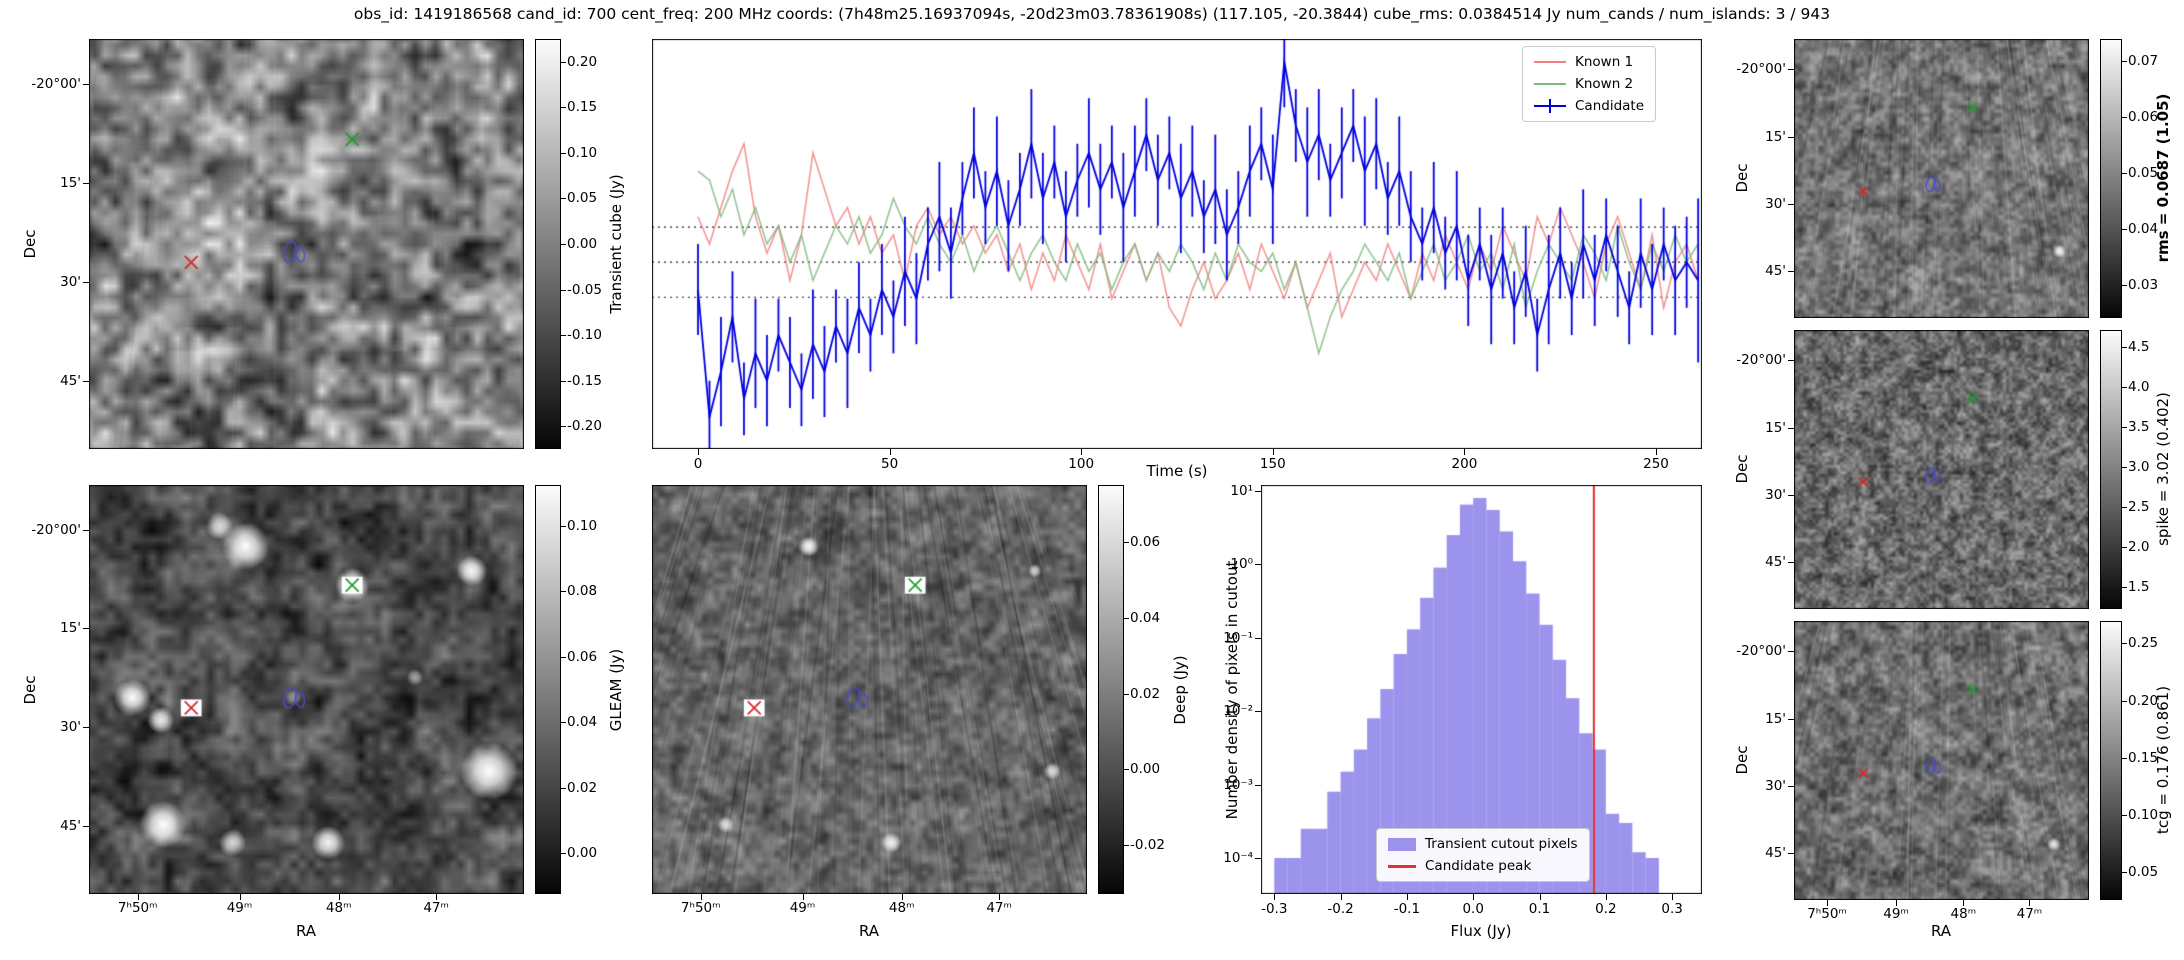 This screenshot has height=960, width=2184. Describe the element at coordinates (1742, 469) in the screenshot. I see `dec-axis-label-spike: Dec` at that location.